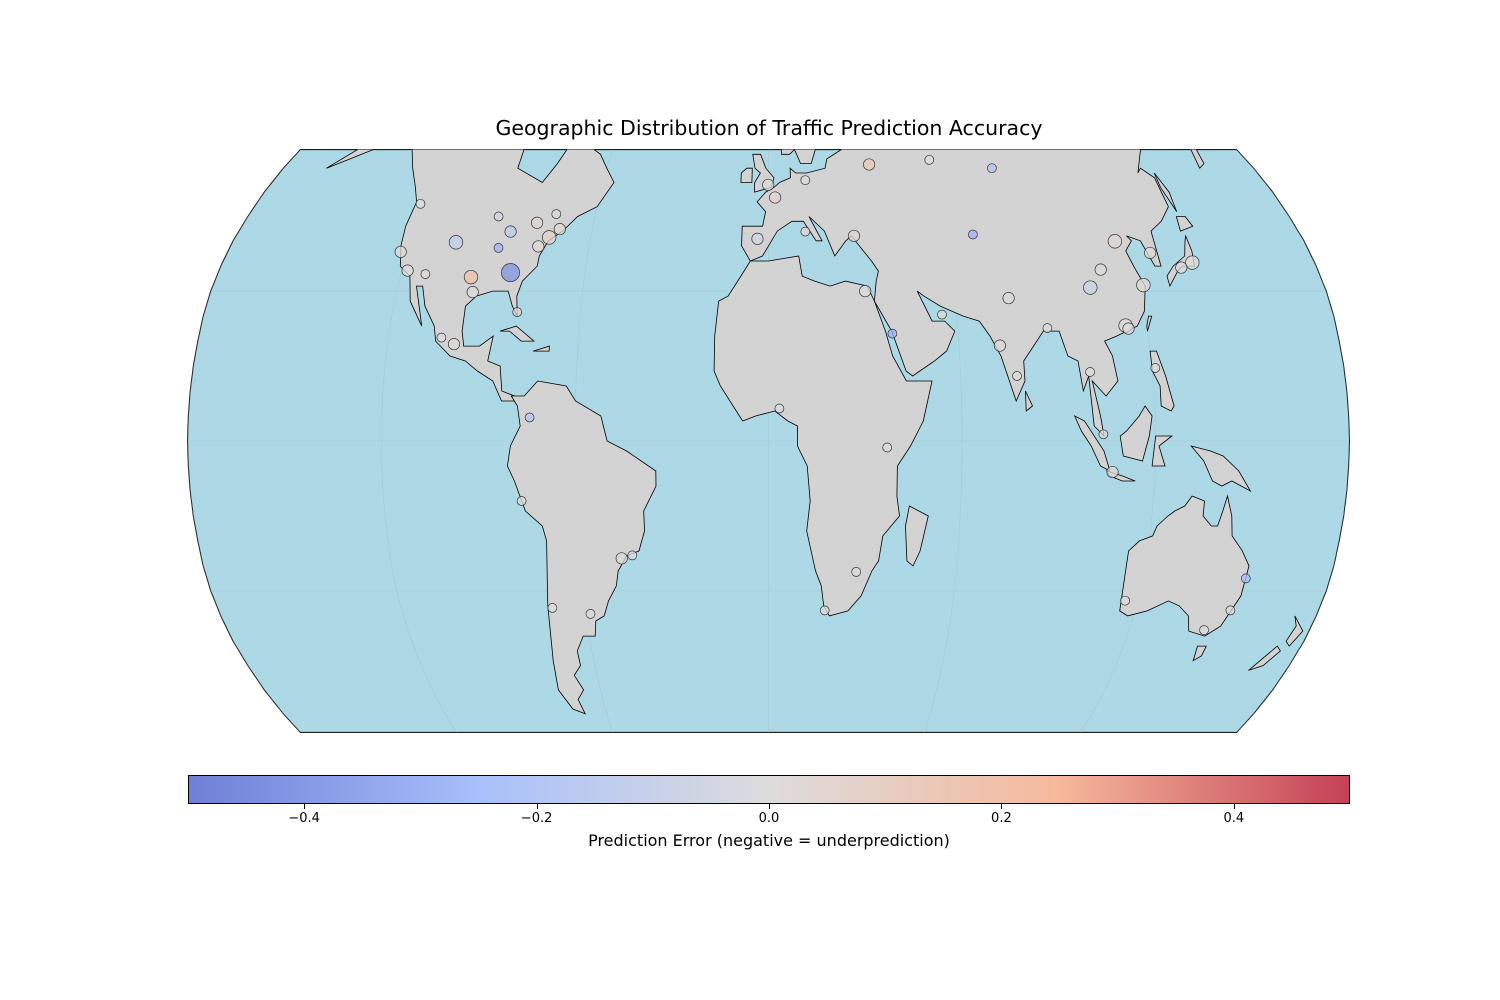  Describe the element at coordinates (1294, 631) in the screenshot. I see `land-new-zealand-north` at that location.